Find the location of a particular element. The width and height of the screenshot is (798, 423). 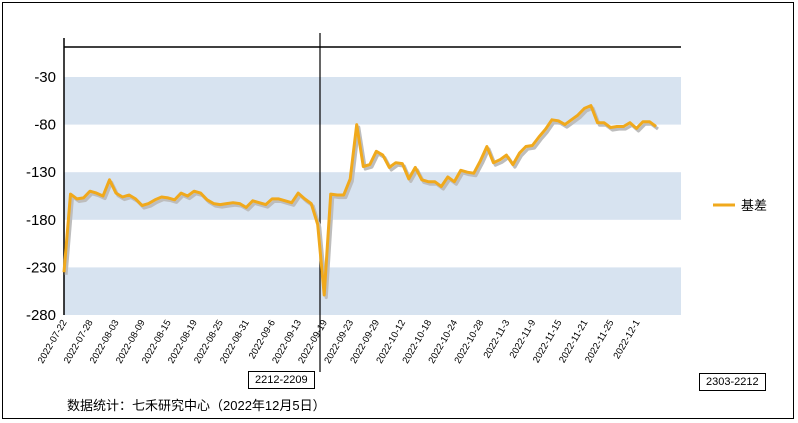

y-tick-label: -130 is located at coordinates (41, 172).